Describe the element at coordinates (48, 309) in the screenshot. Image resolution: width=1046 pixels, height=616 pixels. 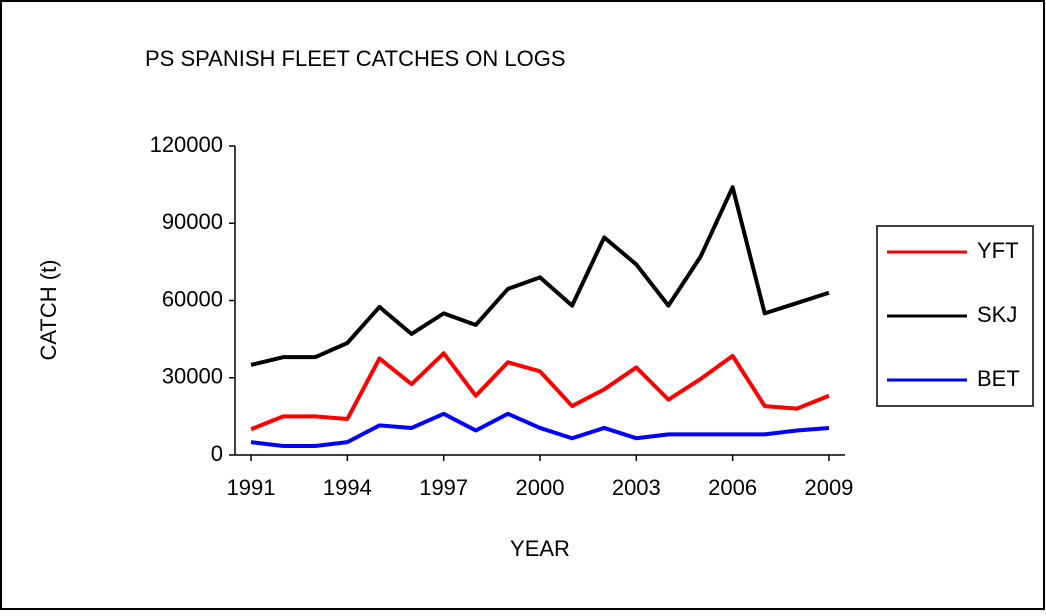
I see `y-axis-title: CATCH (t)` at that location.